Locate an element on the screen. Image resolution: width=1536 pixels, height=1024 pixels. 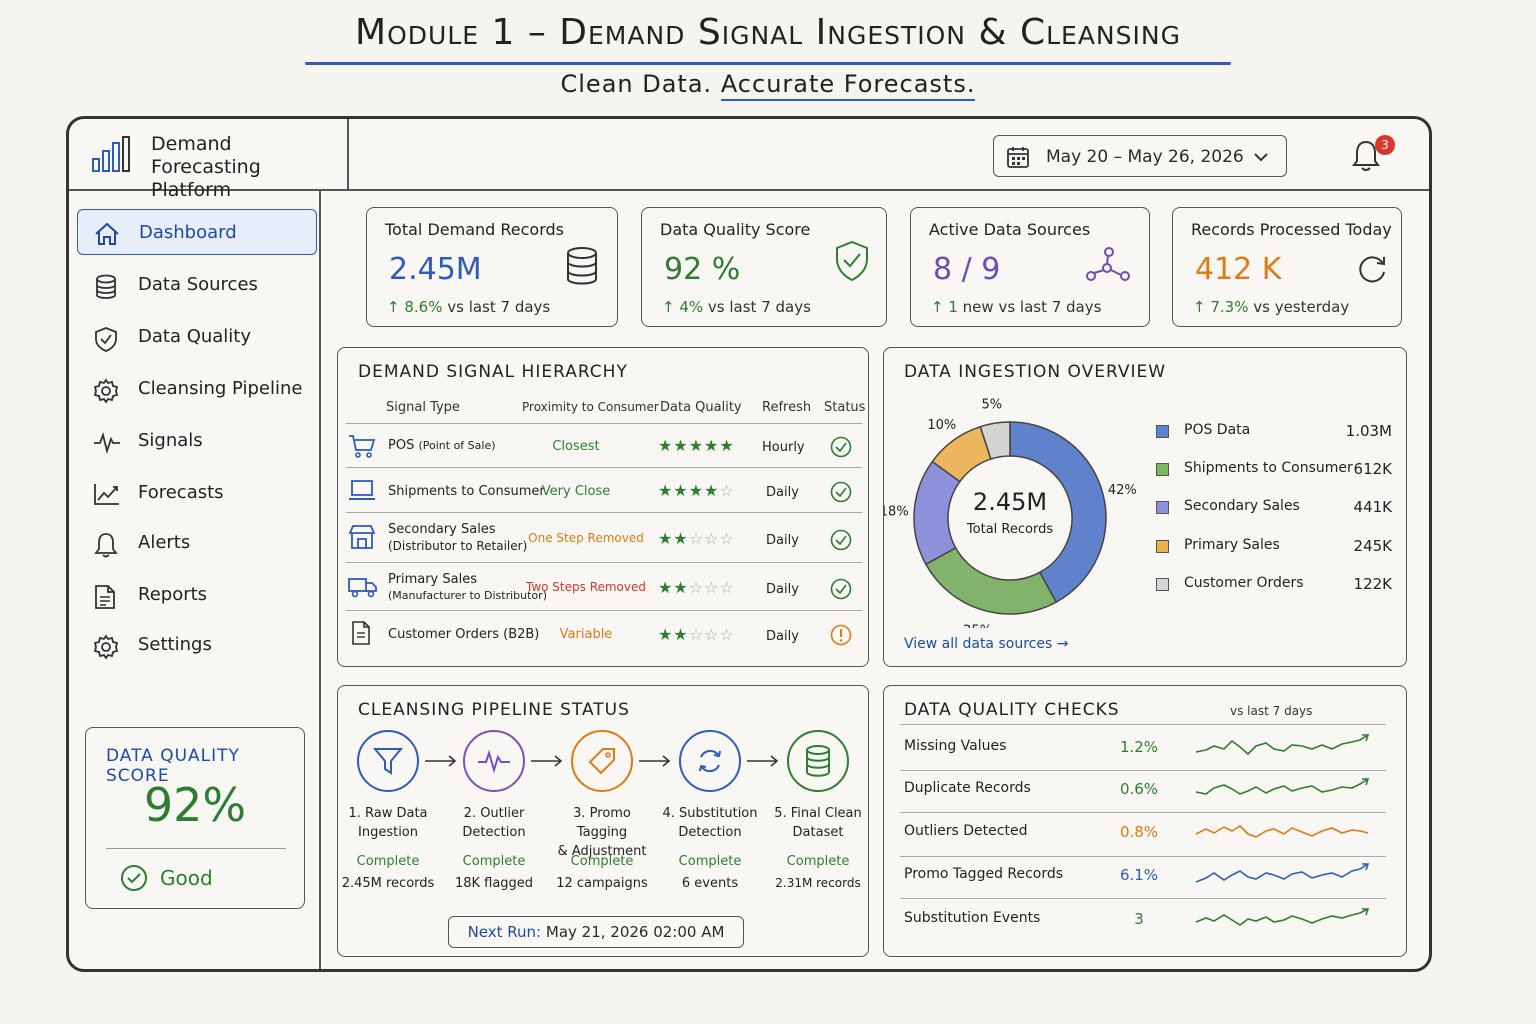
sidebar-item-alerts: Alerts is located at coordinates (197, 543).